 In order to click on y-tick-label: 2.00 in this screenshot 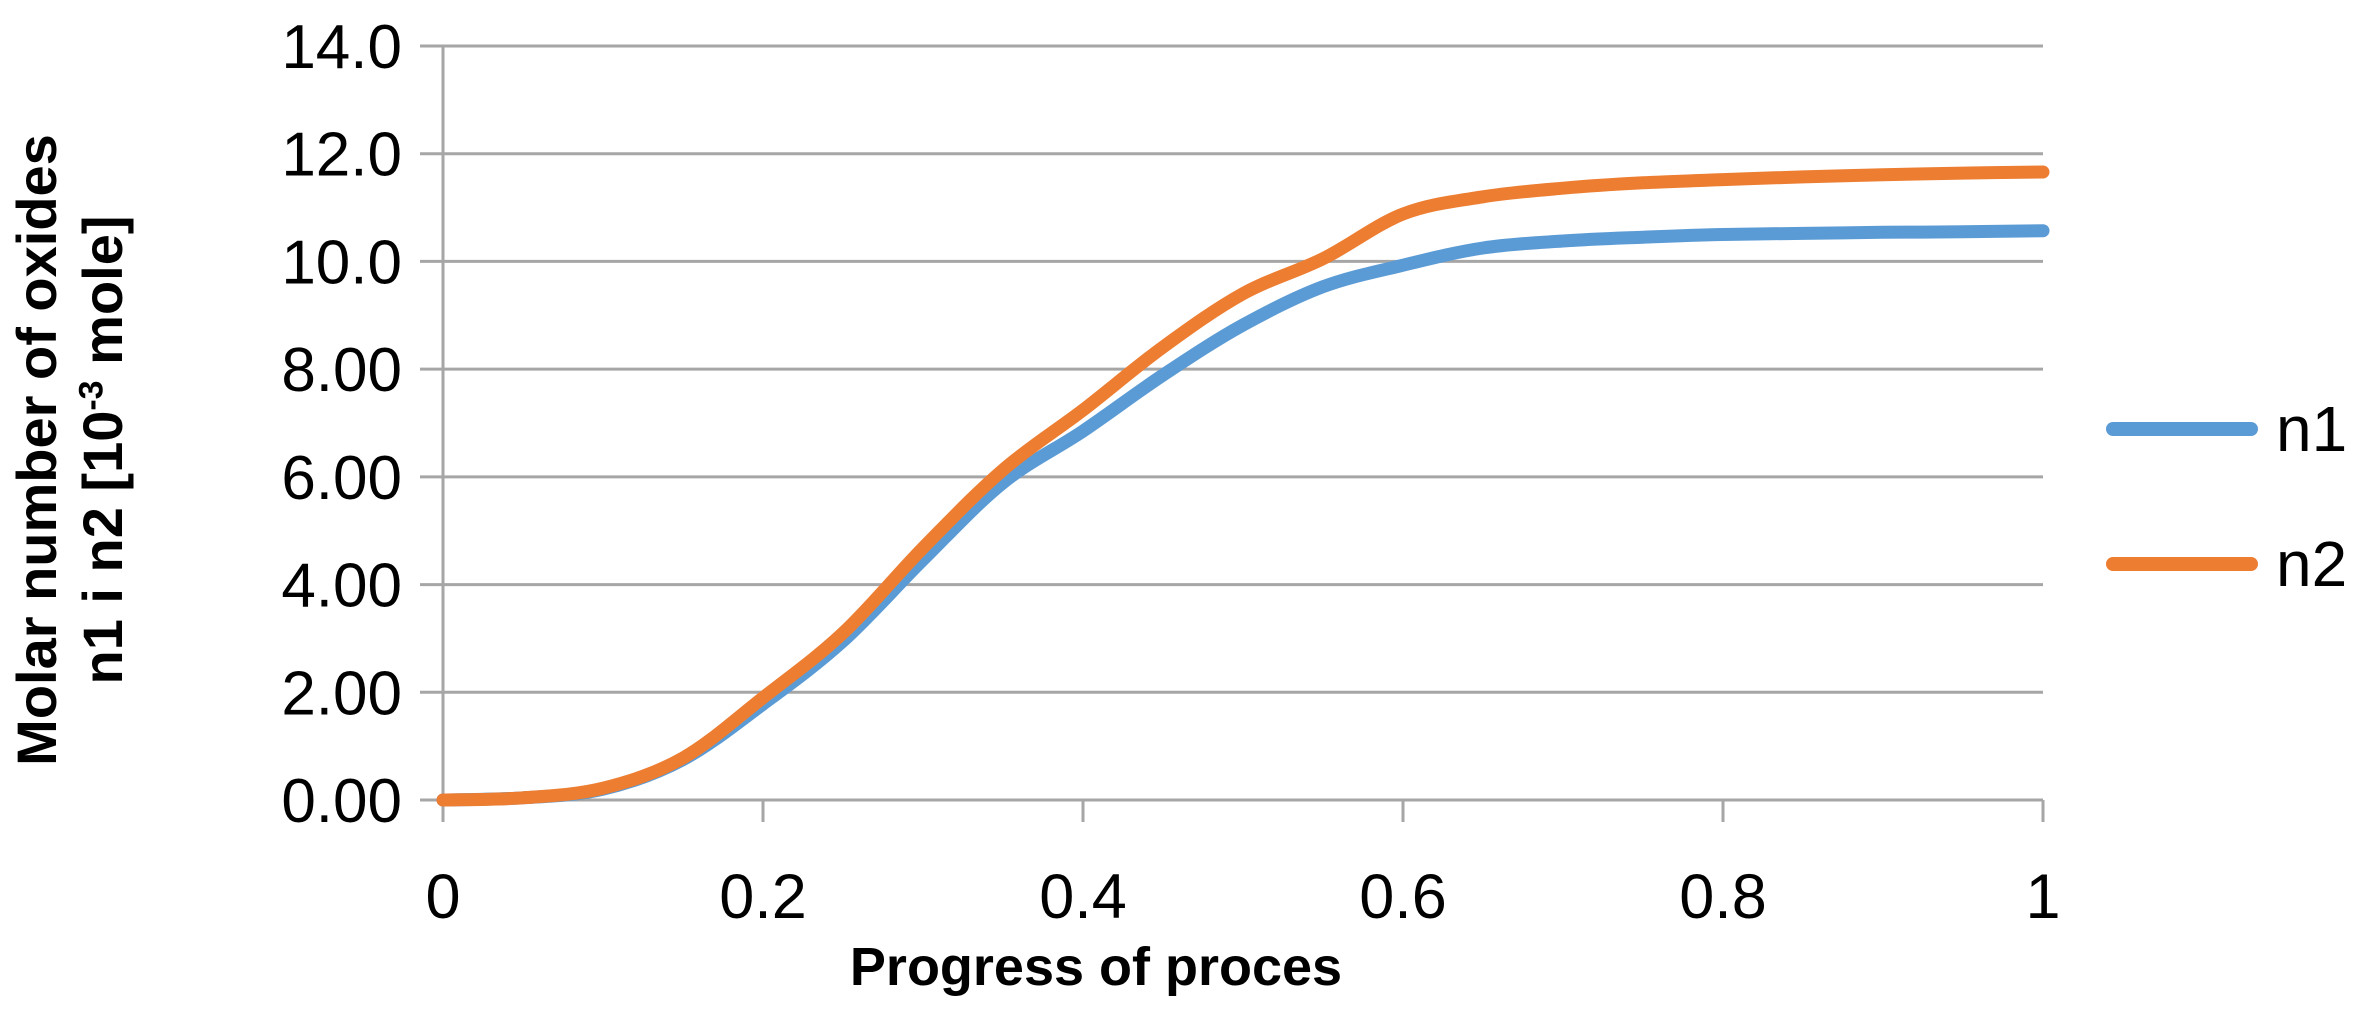, I will do `click(341, 693)`.